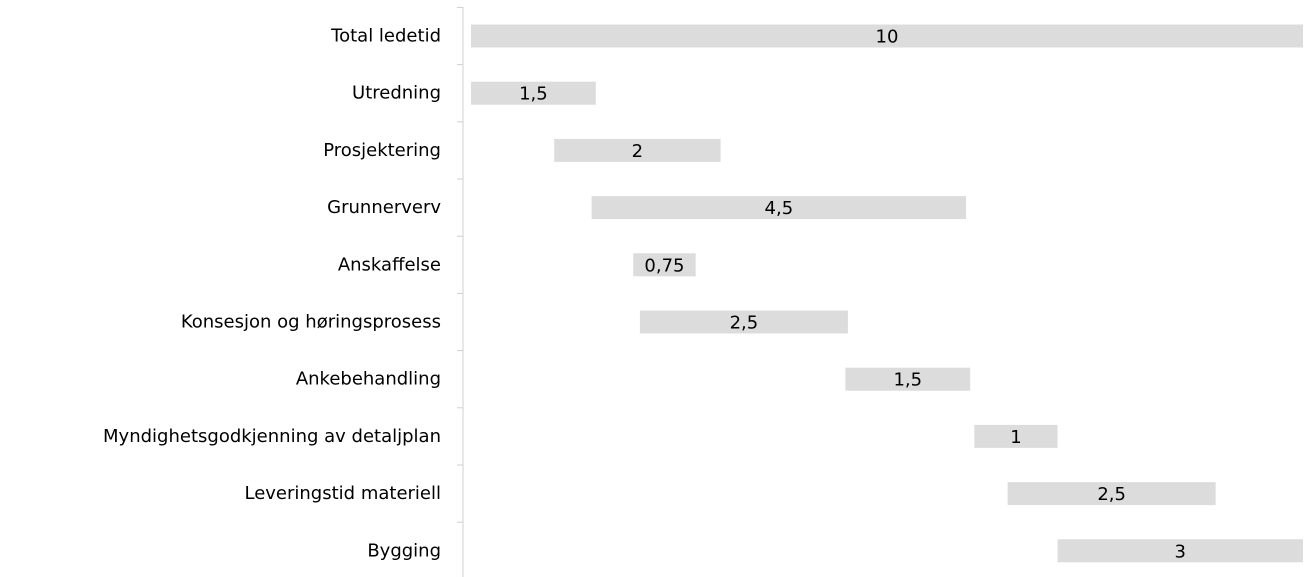  I want to click on data-label: 1, so click(1015, 437).